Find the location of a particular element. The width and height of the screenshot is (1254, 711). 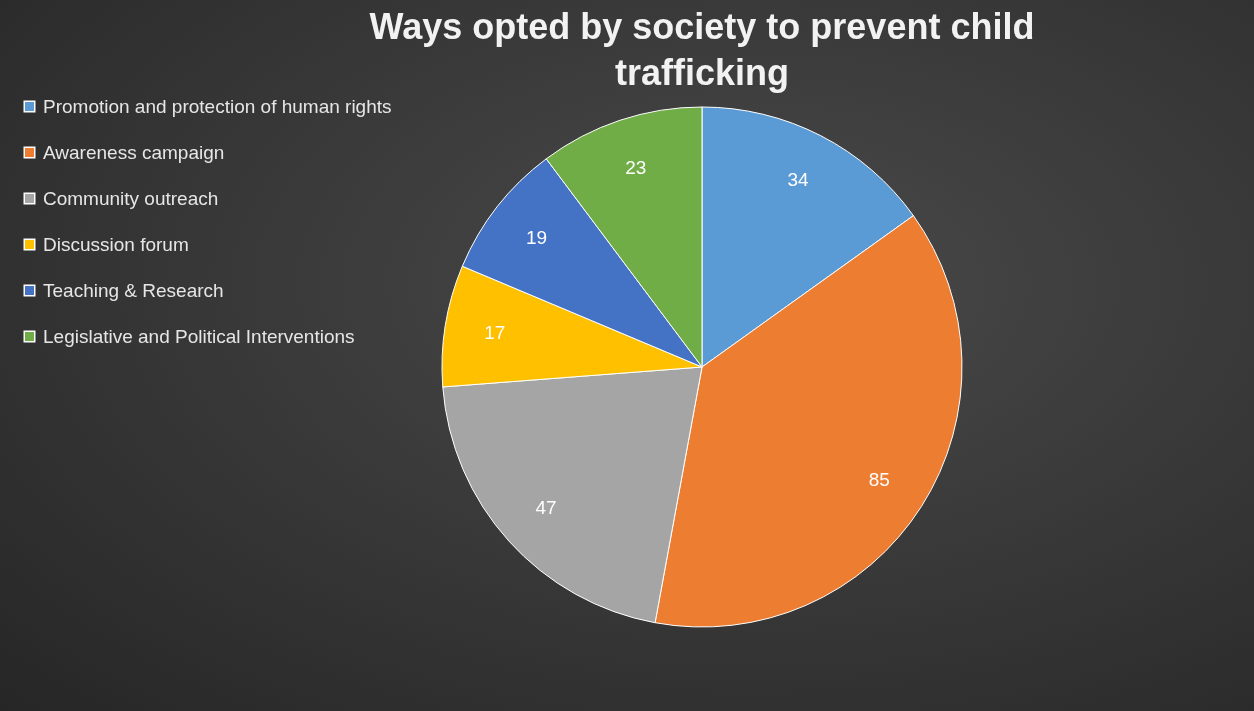

legend-label: Promotion and protection of human rights is located at coordinates (217, 106).